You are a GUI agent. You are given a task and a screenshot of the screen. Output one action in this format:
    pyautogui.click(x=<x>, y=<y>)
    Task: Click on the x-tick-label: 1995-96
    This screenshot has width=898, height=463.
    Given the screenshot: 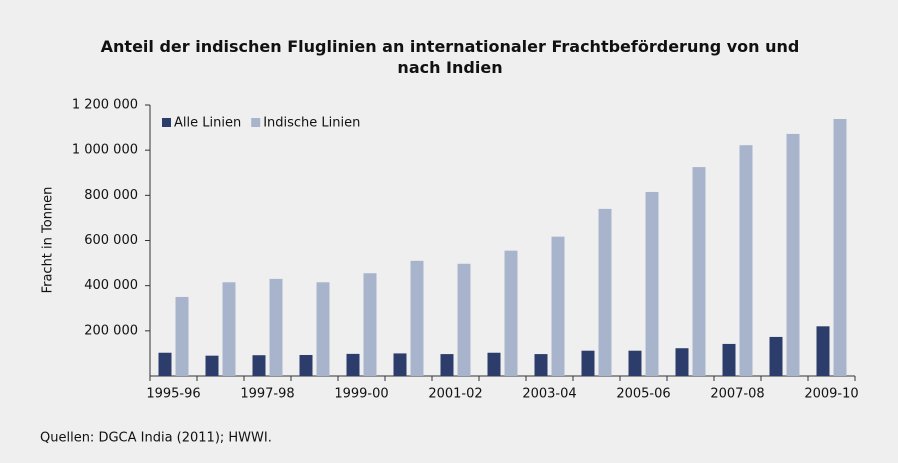 What is the action you would take?
    pyautogui.click(x=173, y=394)
    